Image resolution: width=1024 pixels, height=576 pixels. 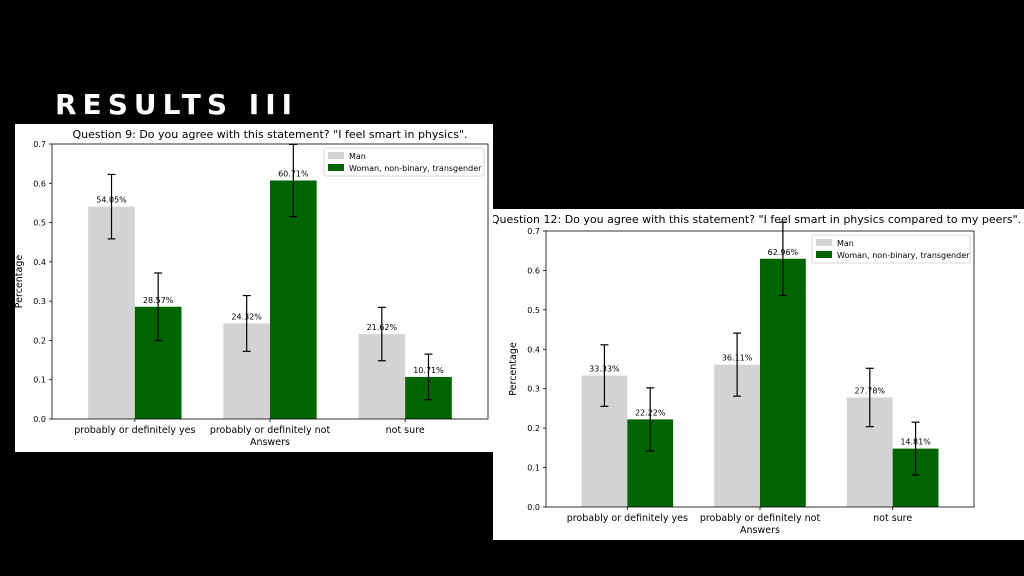 What do you see at coordinates (158, 300) in the screenshot?
I see `data-label: 28.57%` at bounding box center [158, 300].